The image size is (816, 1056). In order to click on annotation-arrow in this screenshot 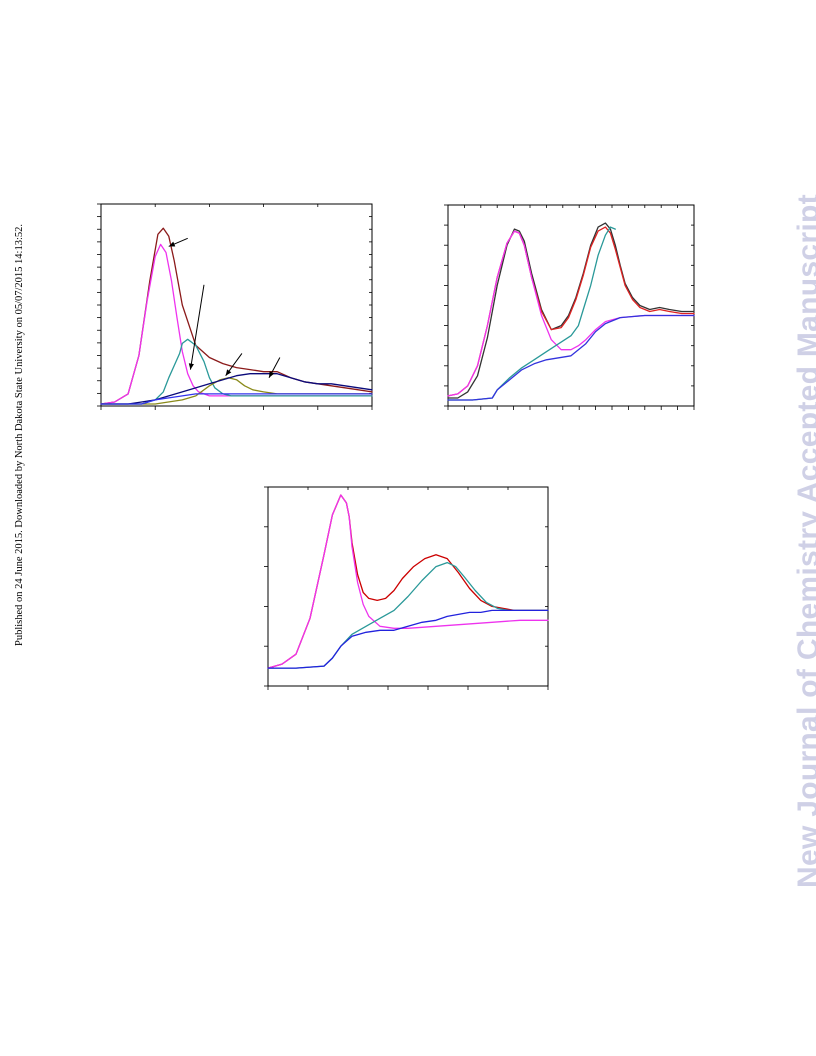, I will do `click(197, 327)`.